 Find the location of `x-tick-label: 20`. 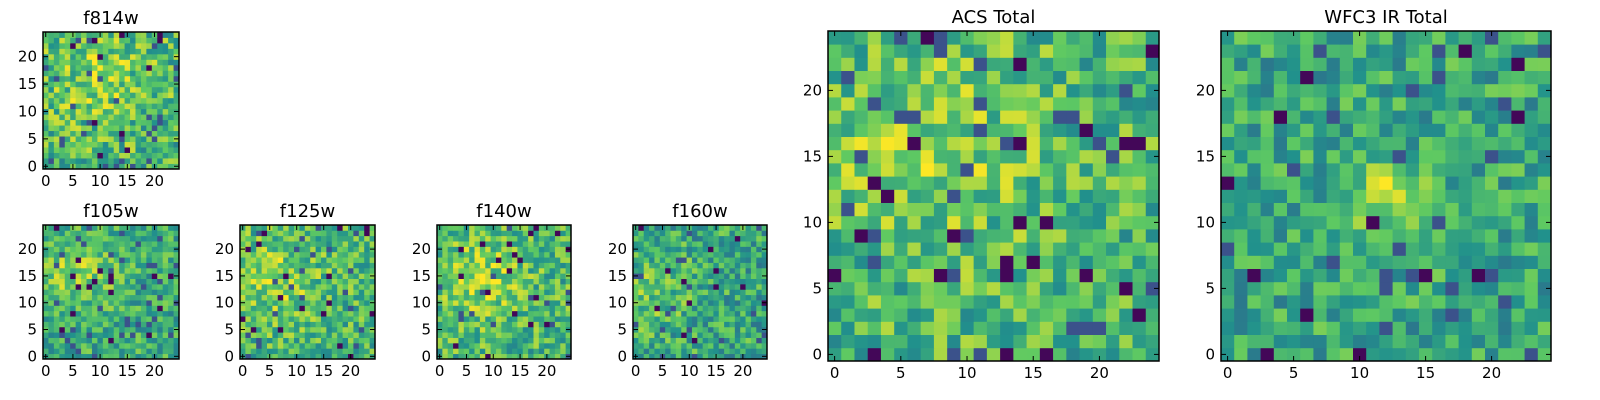

x-tick-label: 20 is located at coordinates (1491, 373).